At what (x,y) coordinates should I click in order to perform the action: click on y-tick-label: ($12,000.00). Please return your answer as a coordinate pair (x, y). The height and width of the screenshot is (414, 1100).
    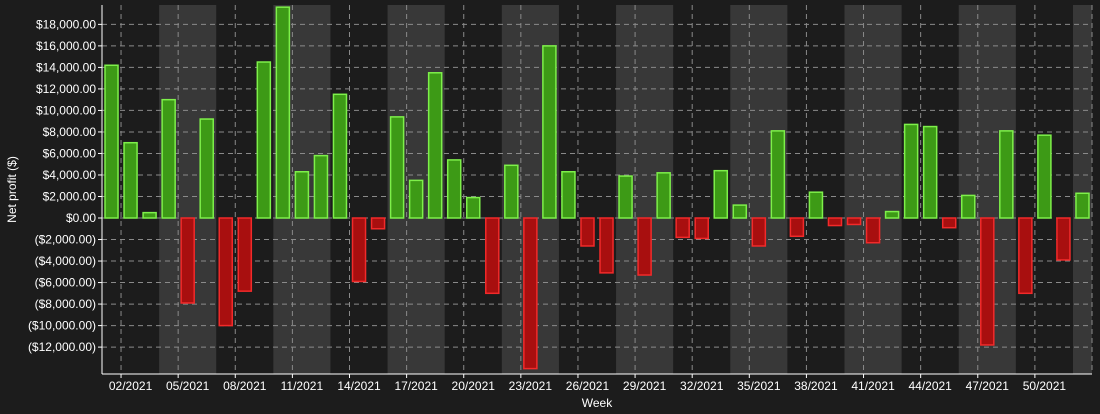
    Looking at the image, I should click on (62, 347).